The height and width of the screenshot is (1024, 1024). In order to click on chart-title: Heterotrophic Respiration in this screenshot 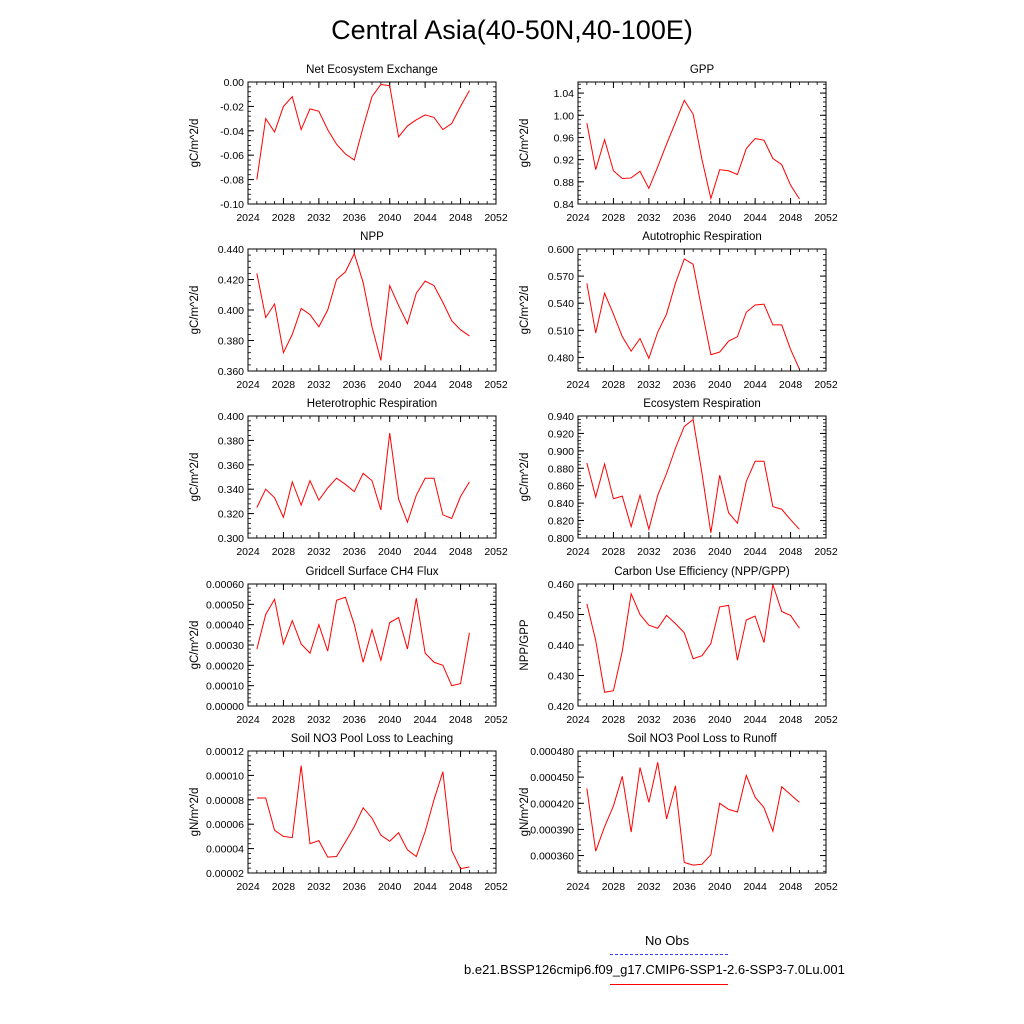, I will do `click(372, 404)`.